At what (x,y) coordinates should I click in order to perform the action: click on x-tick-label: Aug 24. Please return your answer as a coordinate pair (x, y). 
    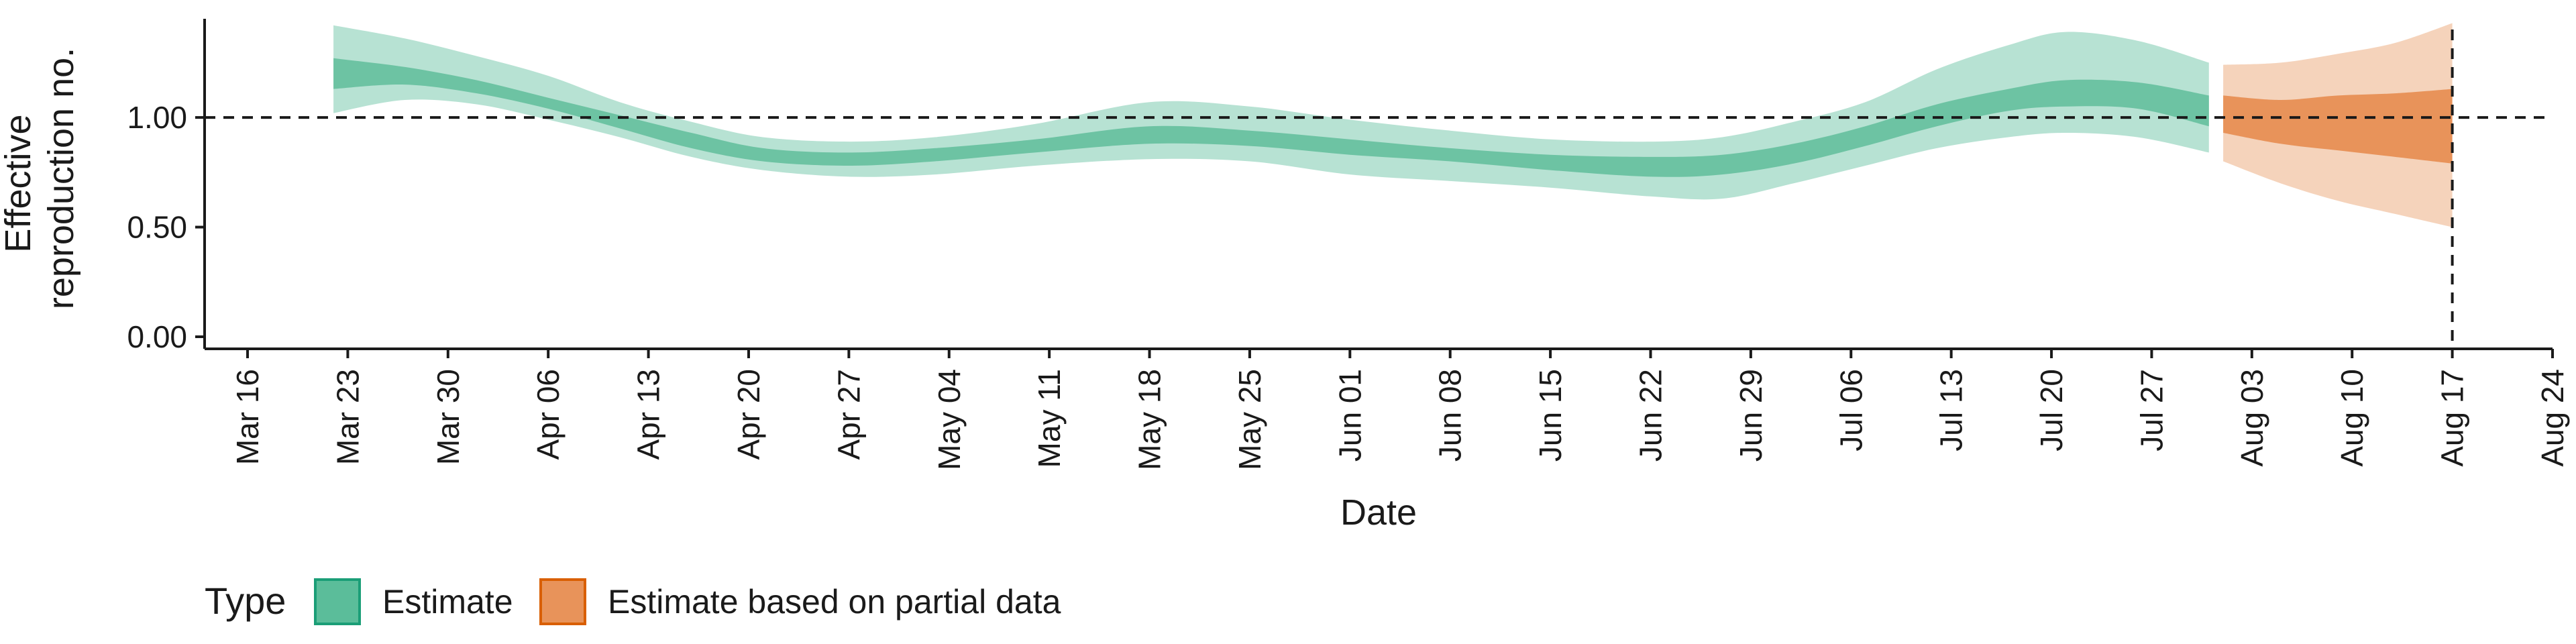
    Looking at the image, I should click on (2552, 418).